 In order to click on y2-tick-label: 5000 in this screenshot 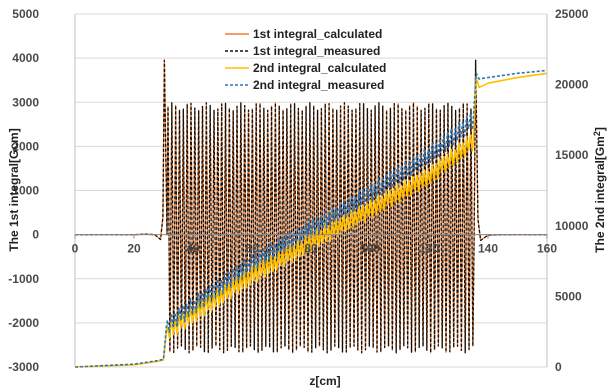, I will do `click(568, 296)`.